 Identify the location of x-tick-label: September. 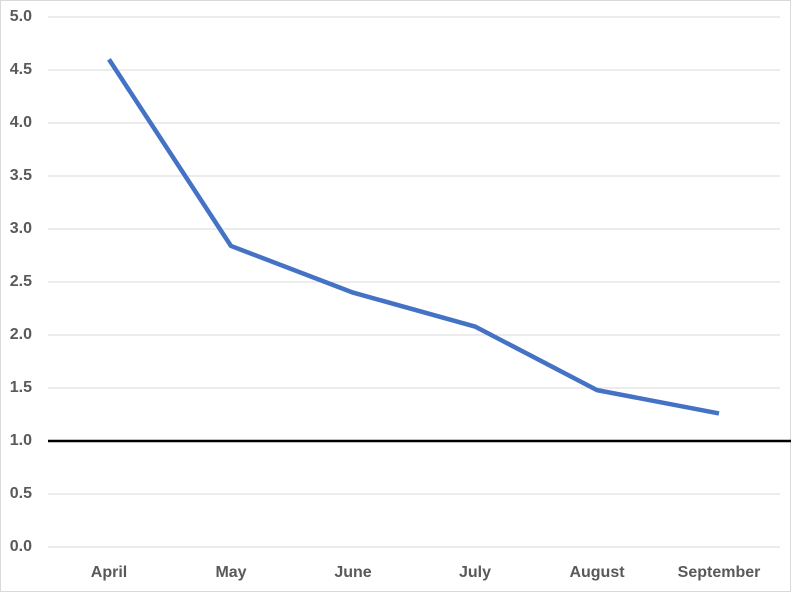
(719, 572).